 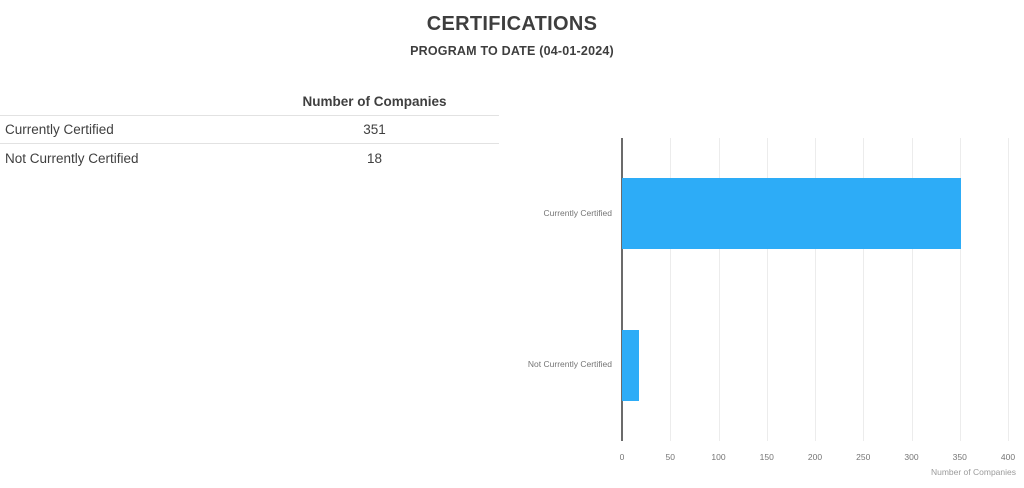 I want to click on x-tick-label: 150, so click(x=766, y=457).